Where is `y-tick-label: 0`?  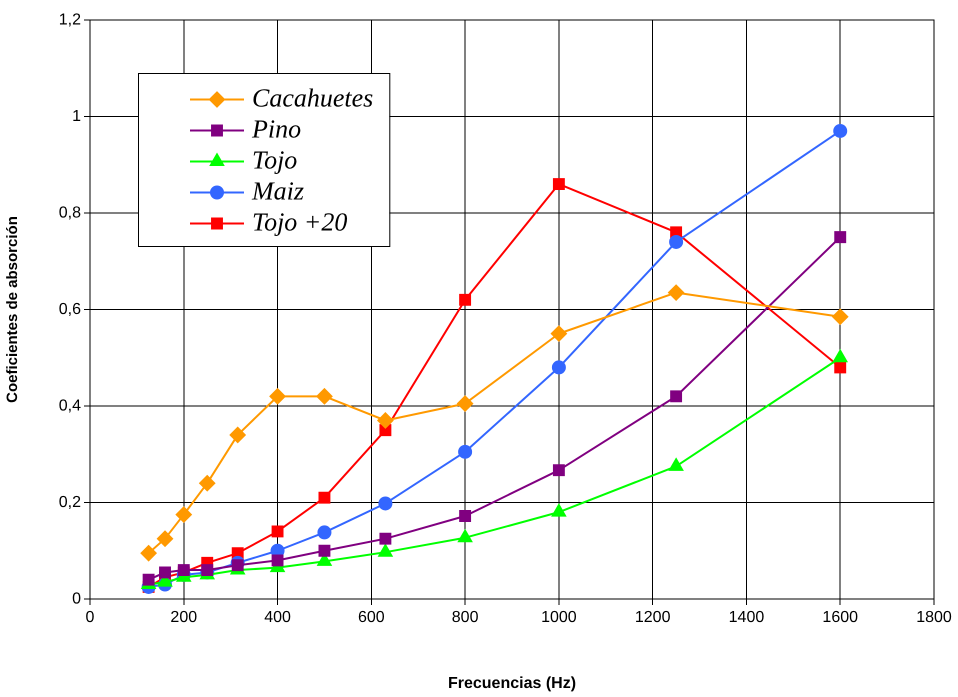
y-tick-label: 0 is located at coordinates (77, 599).